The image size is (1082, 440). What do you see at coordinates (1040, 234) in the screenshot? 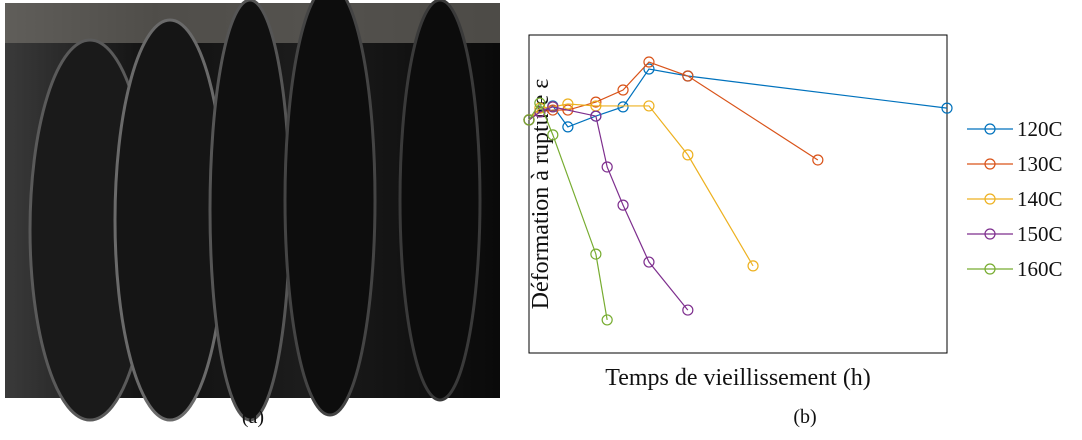
I see `legend-label: 150C` at bounding box center [1040, 234].